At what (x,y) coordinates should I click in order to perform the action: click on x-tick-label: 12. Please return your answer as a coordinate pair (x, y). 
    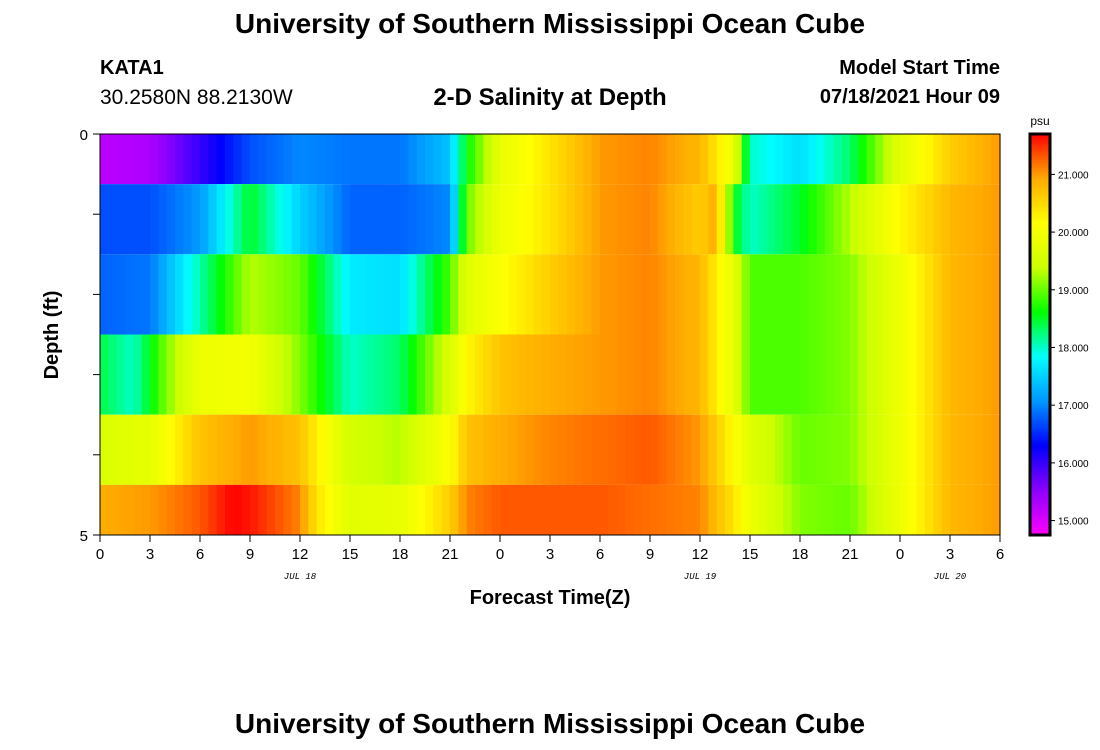
    Looking at the image, I should click on (300, 554).